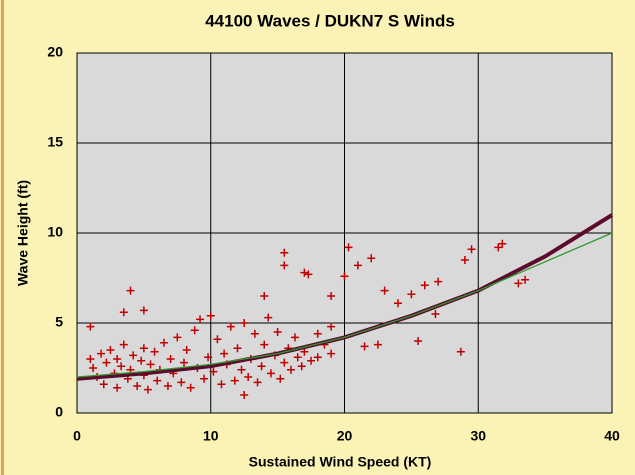 The height and width of the screenshot is (475, 635). I want to click on x-tick-label: 20, so click(345, 436).